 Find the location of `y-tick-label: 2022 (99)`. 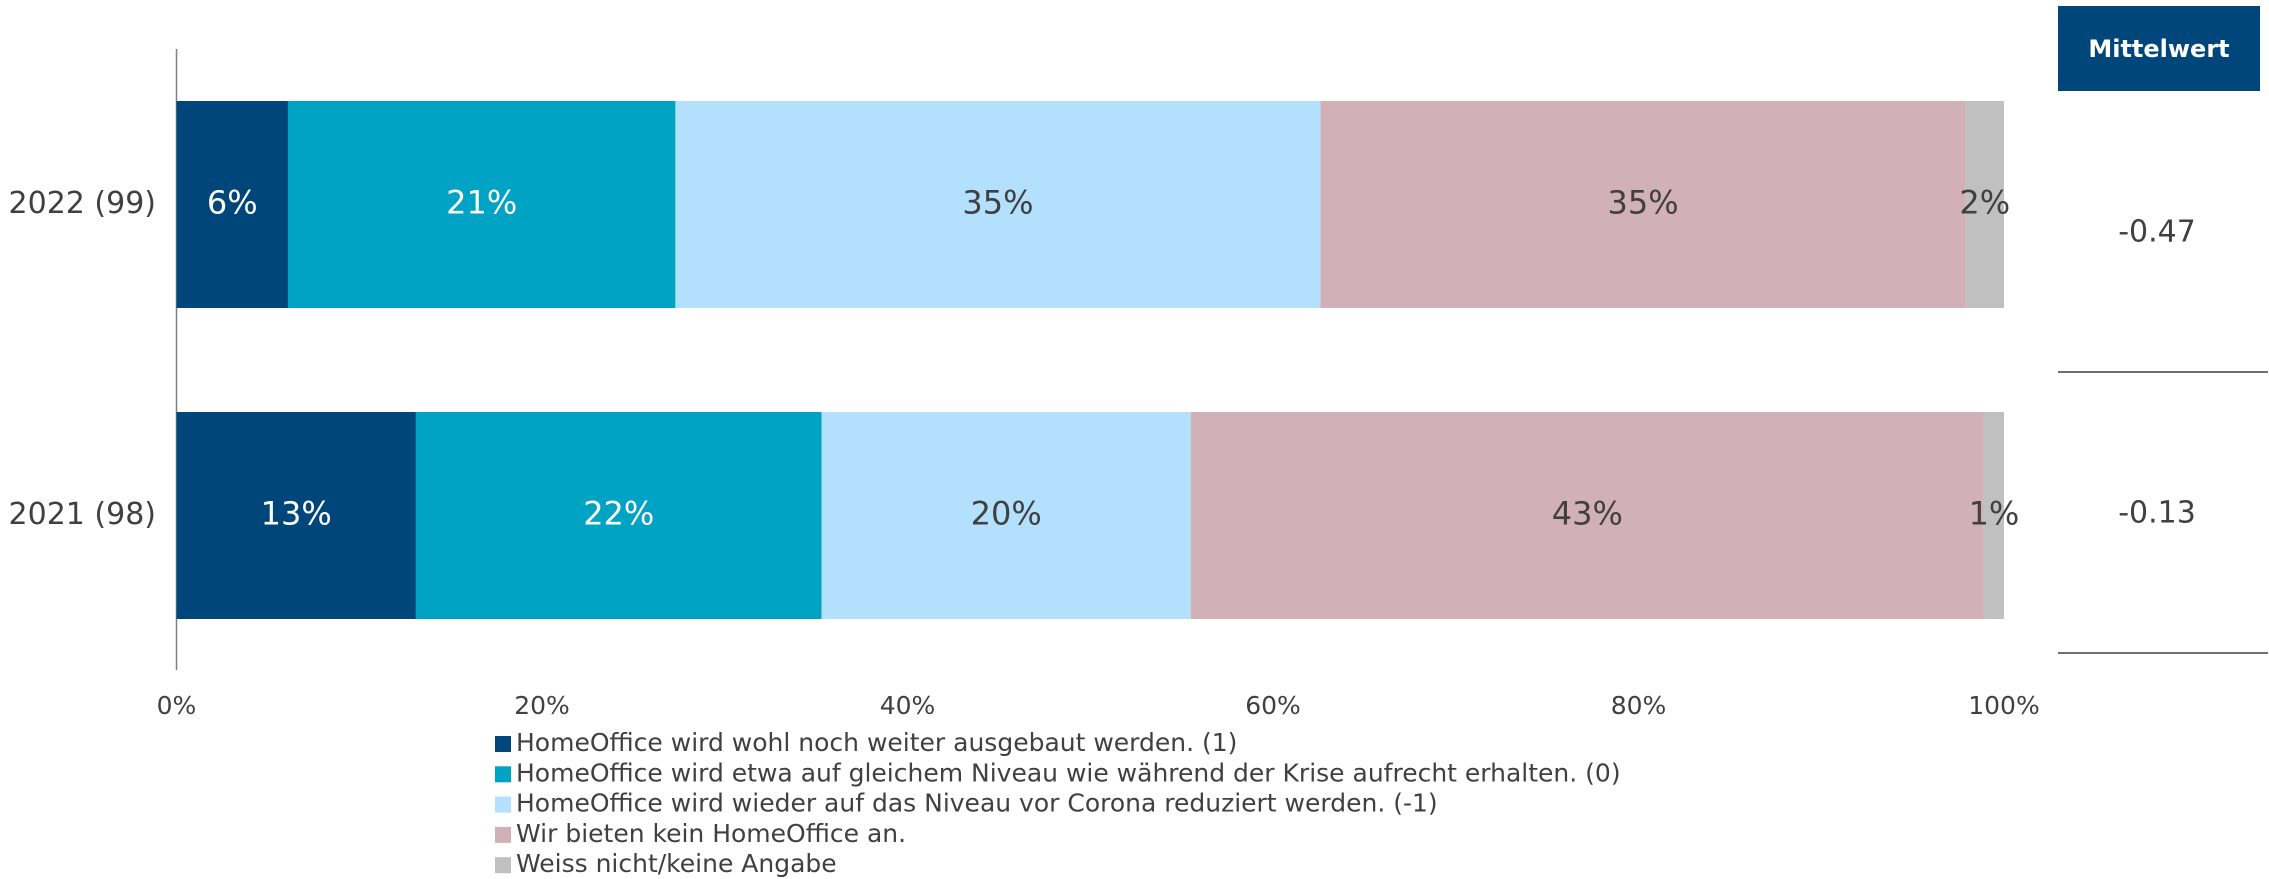

y-tick-label: 2022 (99) is located at coordinates (82, 203).